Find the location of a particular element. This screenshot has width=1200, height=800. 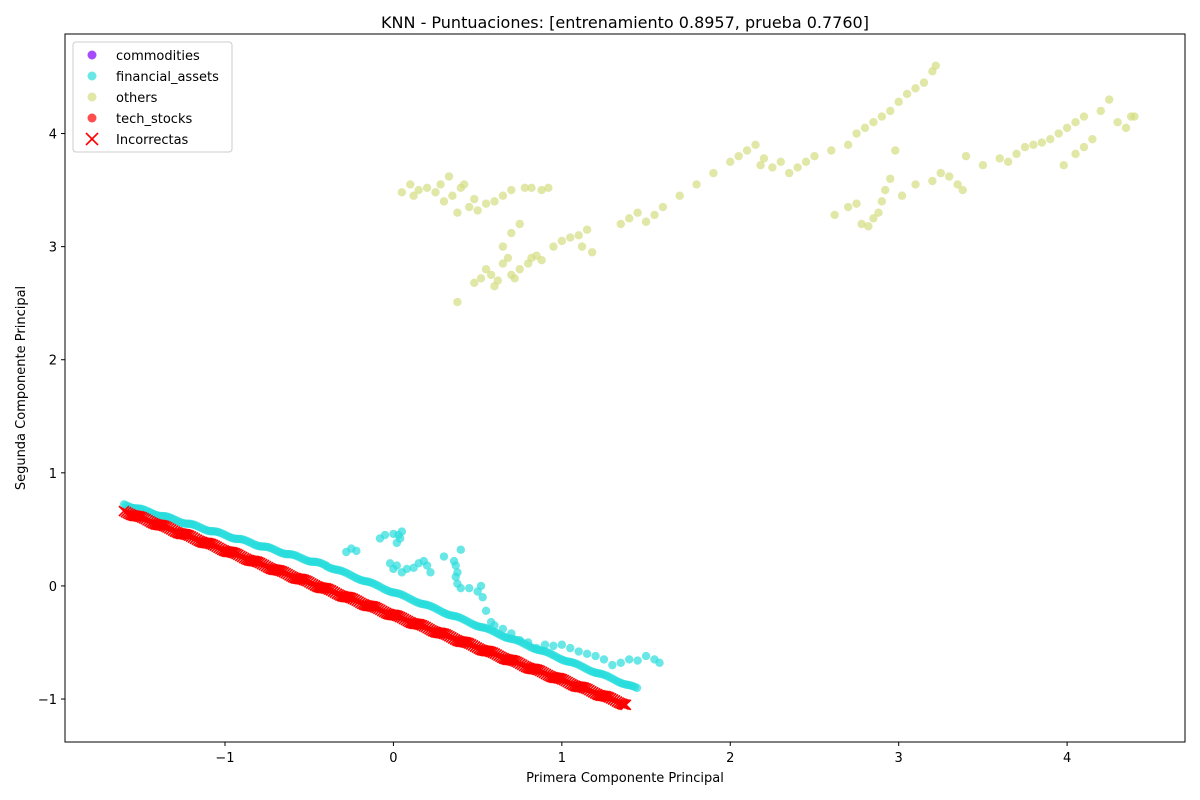

legend-frame is located at coordinates (152, 97).